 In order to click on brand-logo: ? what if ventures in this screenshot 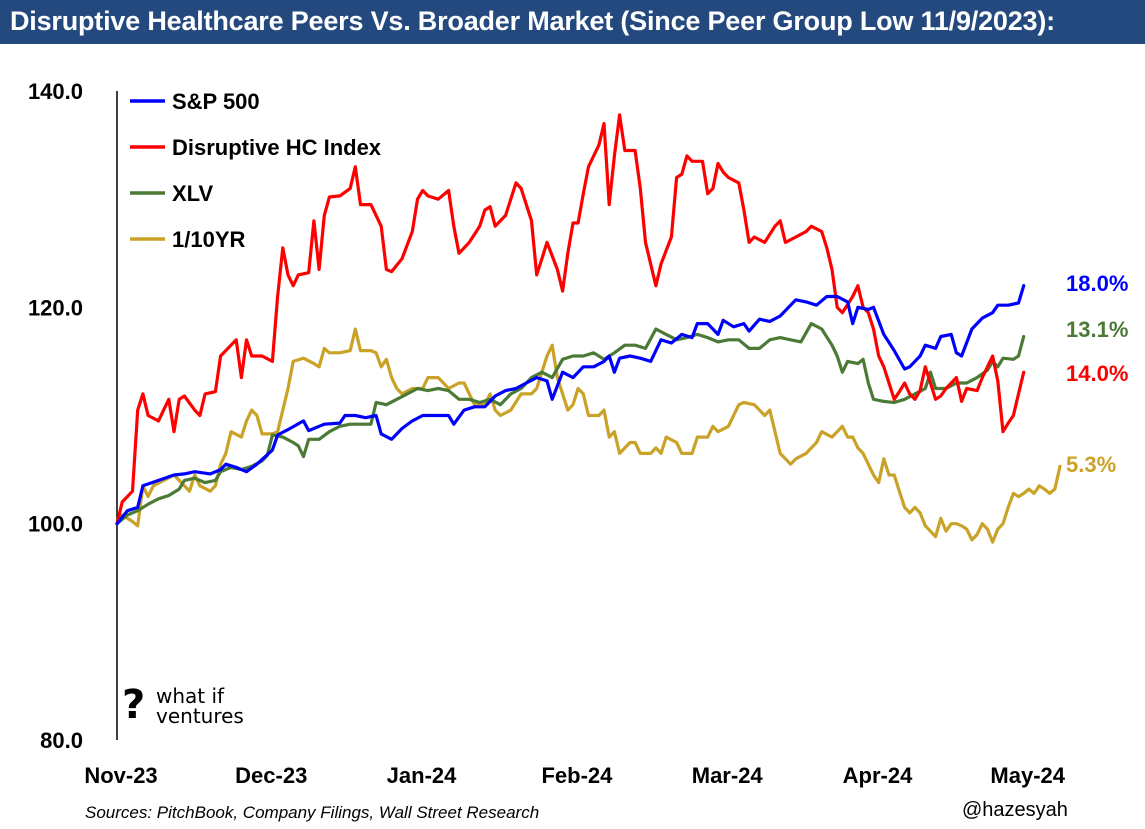, I will do `click(192, 706)`.